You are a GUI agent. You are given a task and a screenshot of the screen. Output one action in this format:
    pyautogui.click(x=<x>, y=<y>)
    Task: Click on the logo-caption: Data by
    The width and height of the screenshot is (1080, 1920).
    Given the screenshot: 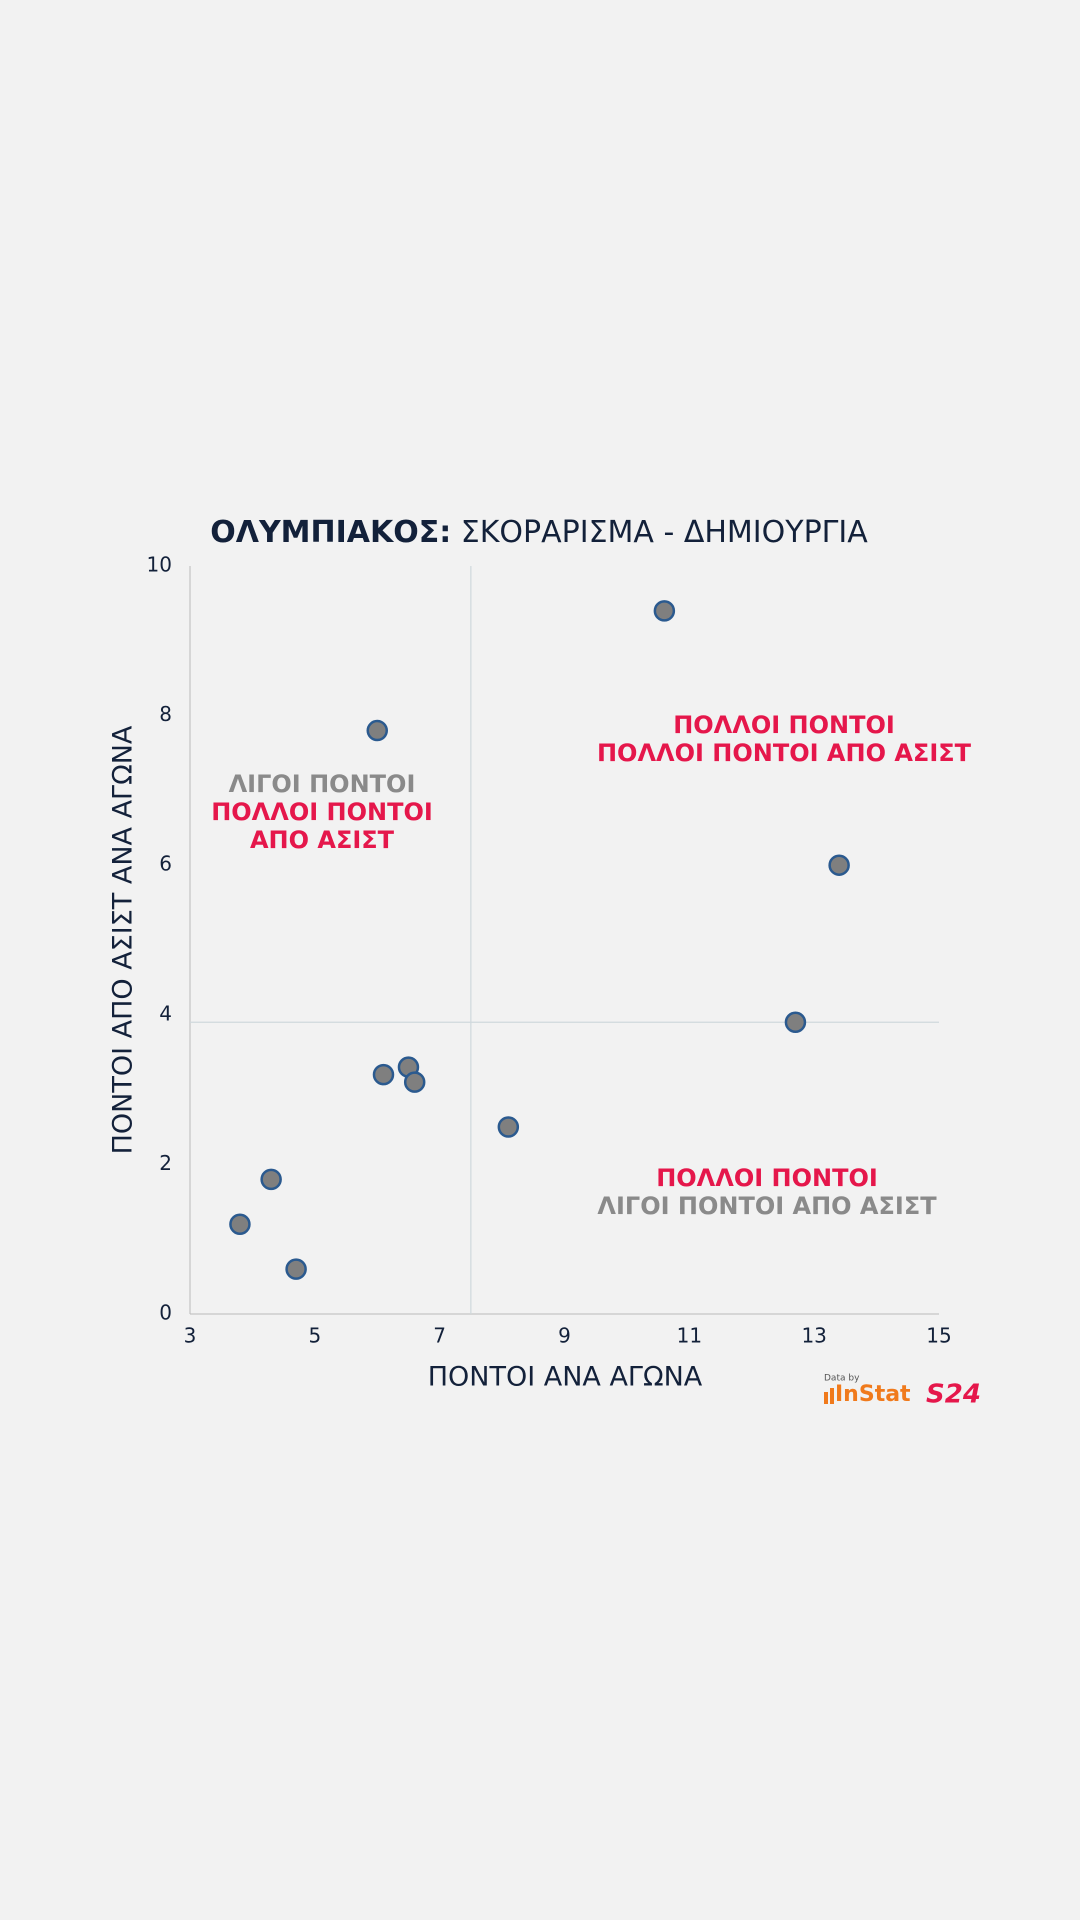 What is the action you would take?
    pyautogui.click(x=842, y=1379)
    